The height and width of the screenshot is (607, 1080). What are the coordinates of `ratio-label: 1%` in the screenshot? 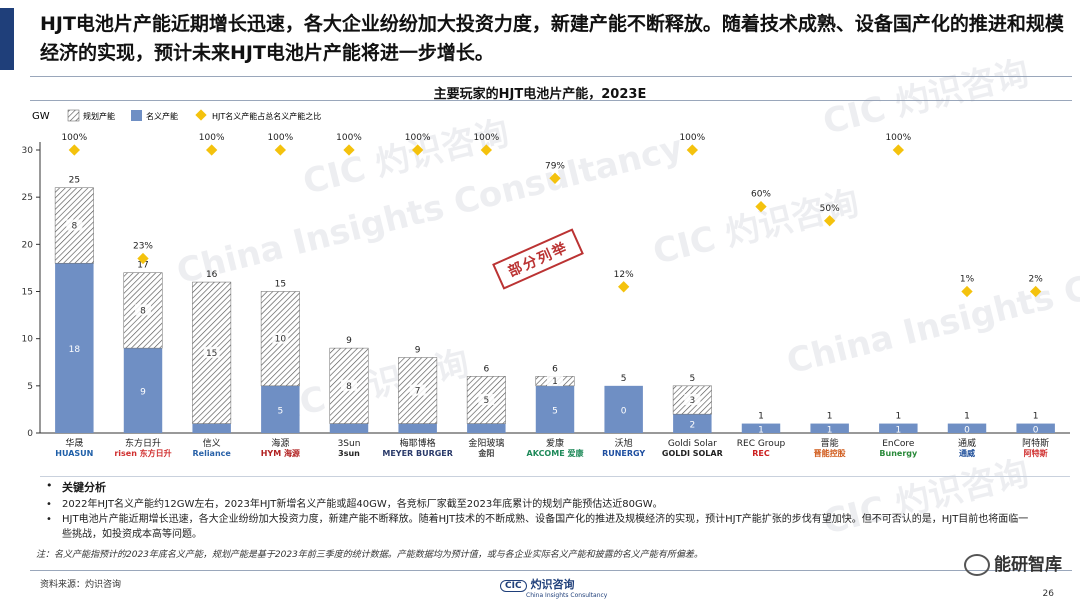 It's located at (967, 280).